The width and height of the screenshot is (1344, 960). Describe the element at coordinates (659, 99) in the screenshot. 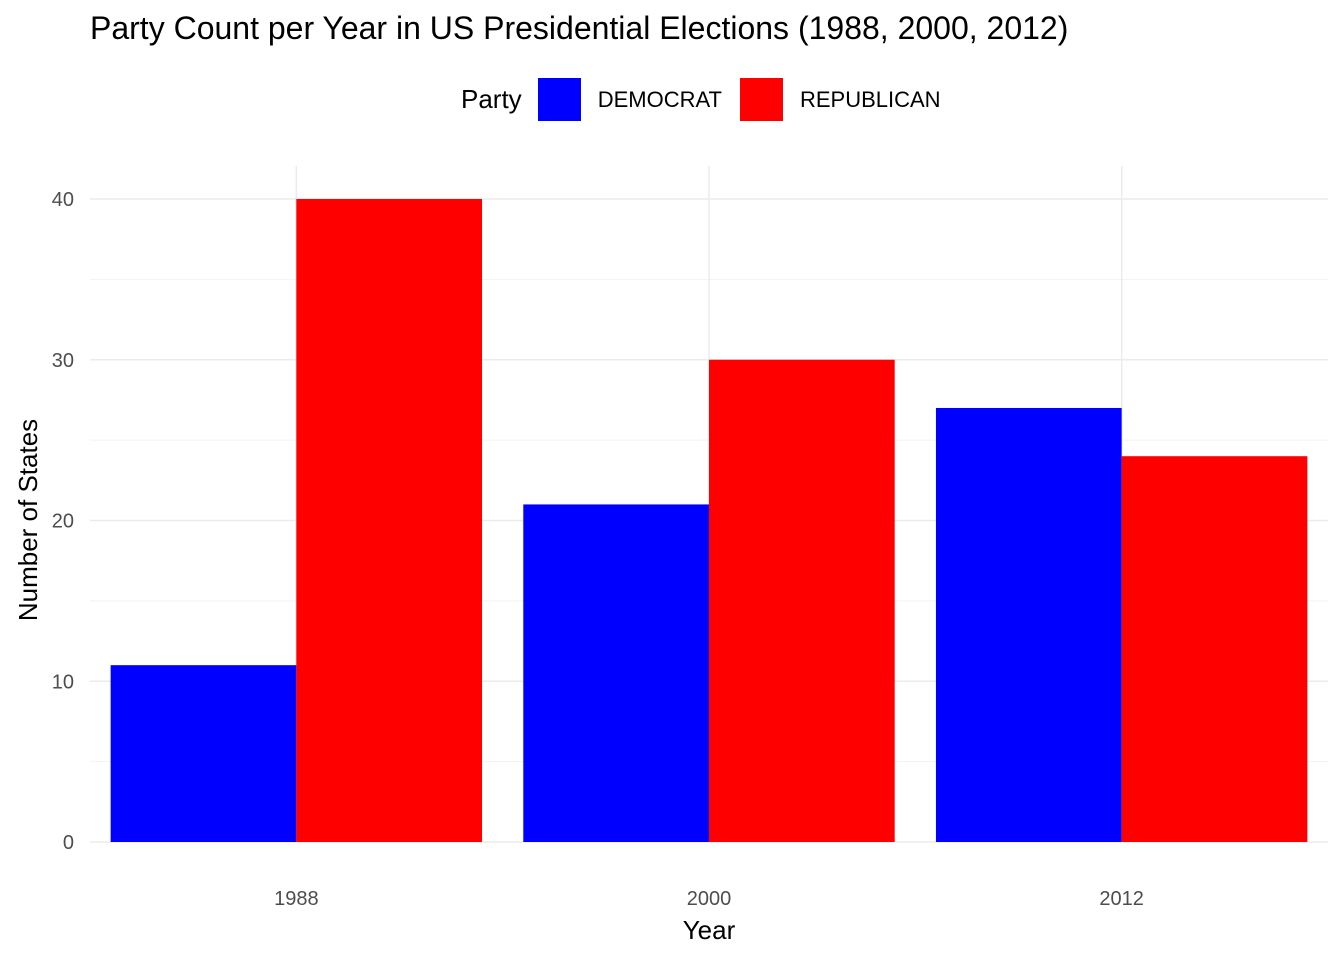

I see `legend-label-democrat: DEMOCRAT` at that location.